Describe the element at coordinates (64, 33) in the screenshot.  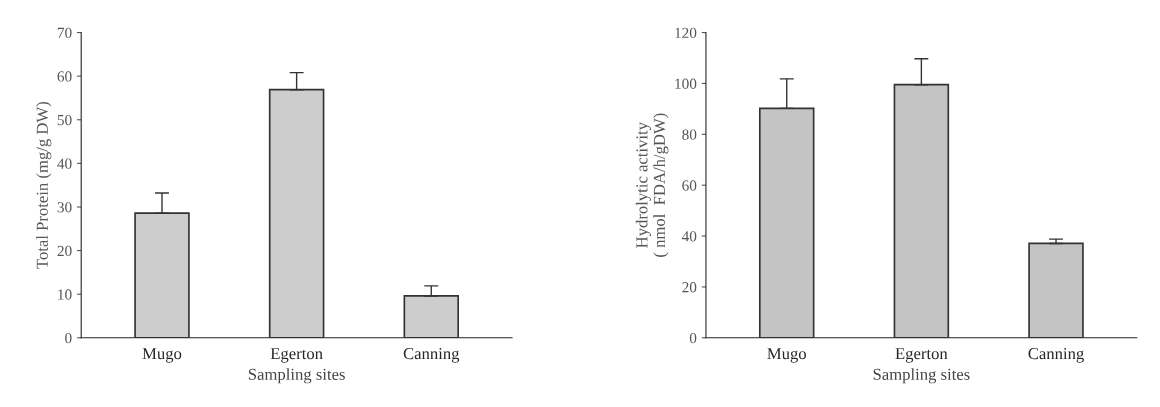
I see `y-tick-label: 70` at that location.